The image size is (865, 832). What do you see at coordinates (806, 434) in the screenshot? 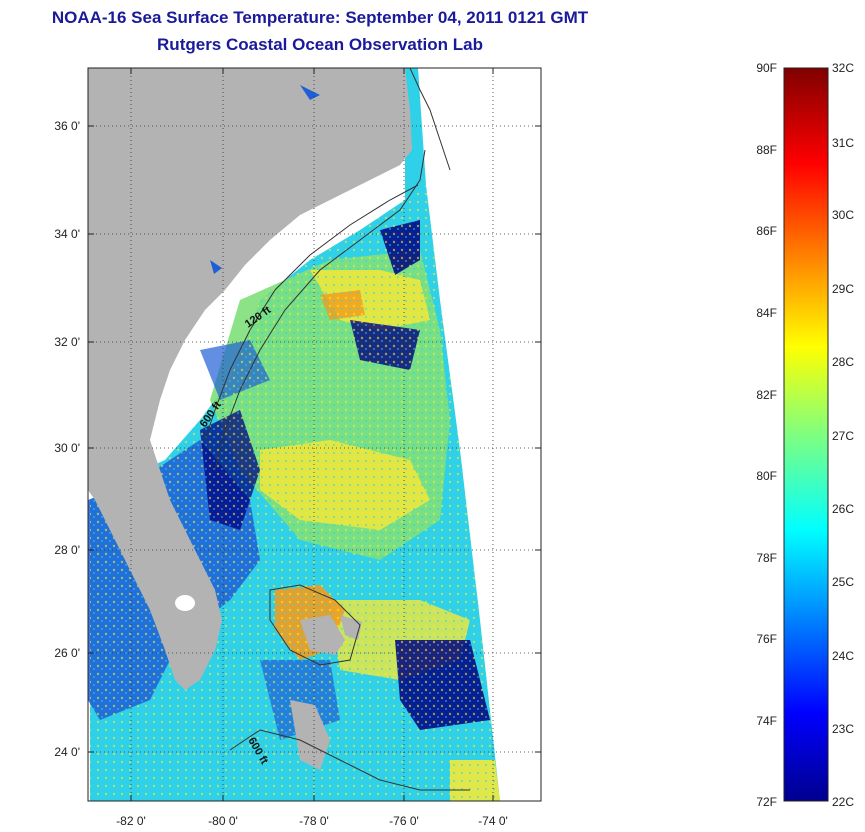
I see `colorbar-gradient` at bounding box center [806, 434].